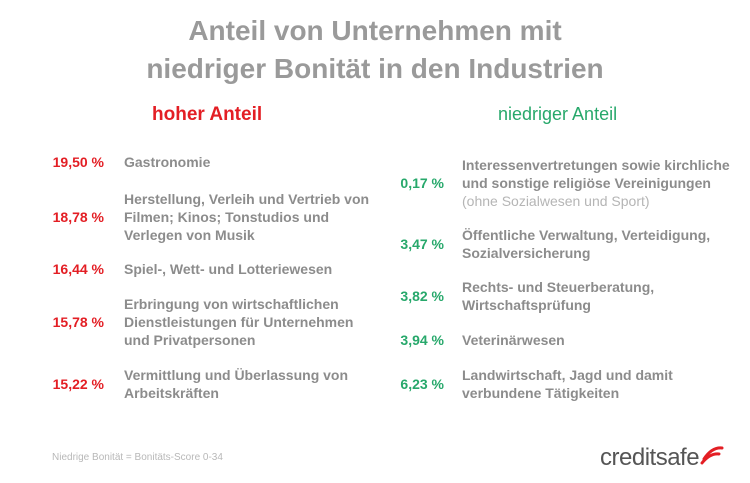  What do you see at coordinates (78, 162) in the screenshot?
I see `high-row-1-pct: 19,50 %` at bounding box center [78, 162].